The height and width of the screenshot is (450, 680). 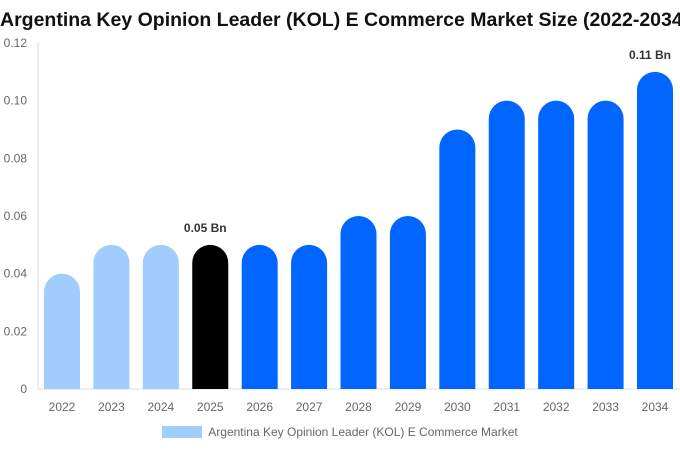 What do you see at coordinates (16, 158) in the screenshot?
I see `y-tick-label: 0.08` at bounding box center [16, 158].